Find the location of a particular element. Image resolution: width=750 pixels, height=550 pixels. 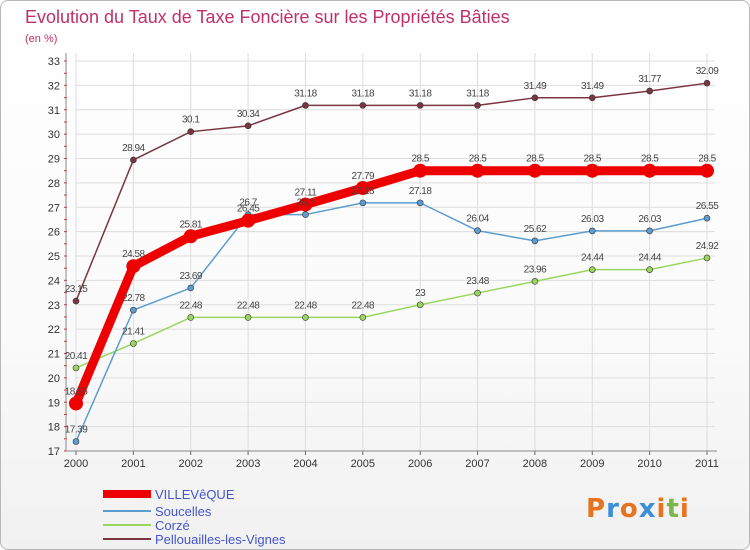

data-label: 26.55 is located at coordinates (707, 206).